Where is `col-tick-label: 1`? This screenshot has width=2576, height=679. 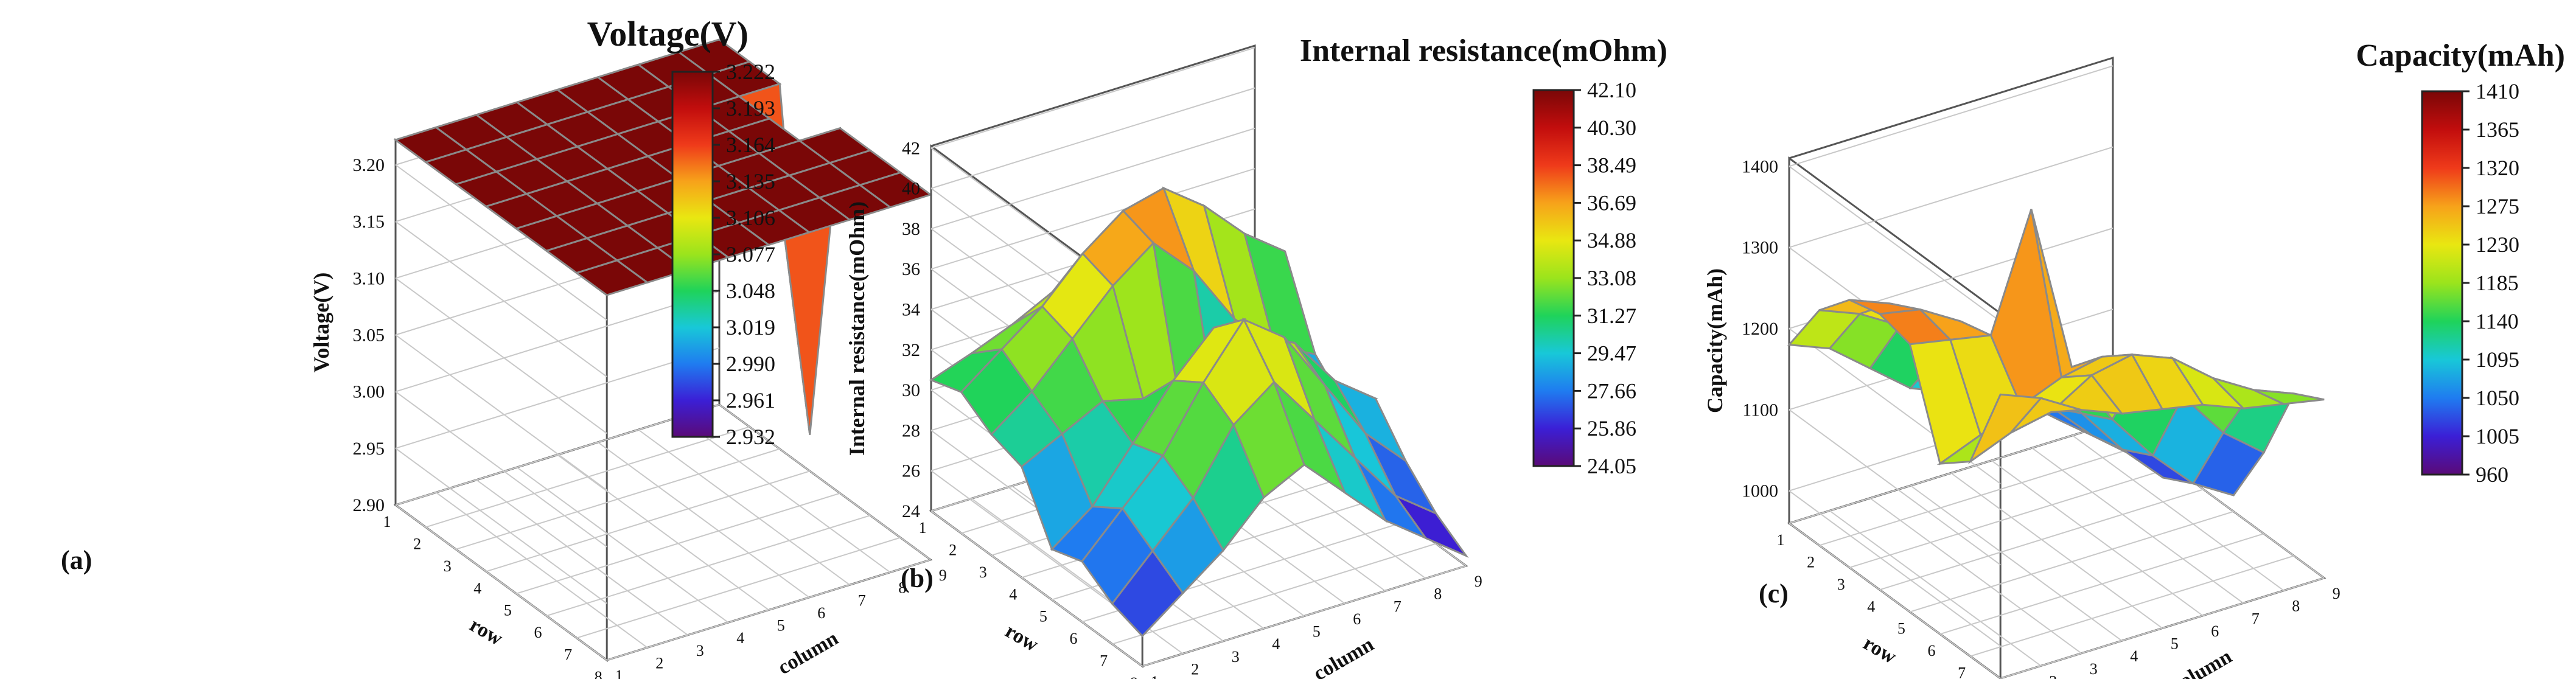 col-tick-label: 1 is located at coordinates (1155, 676).